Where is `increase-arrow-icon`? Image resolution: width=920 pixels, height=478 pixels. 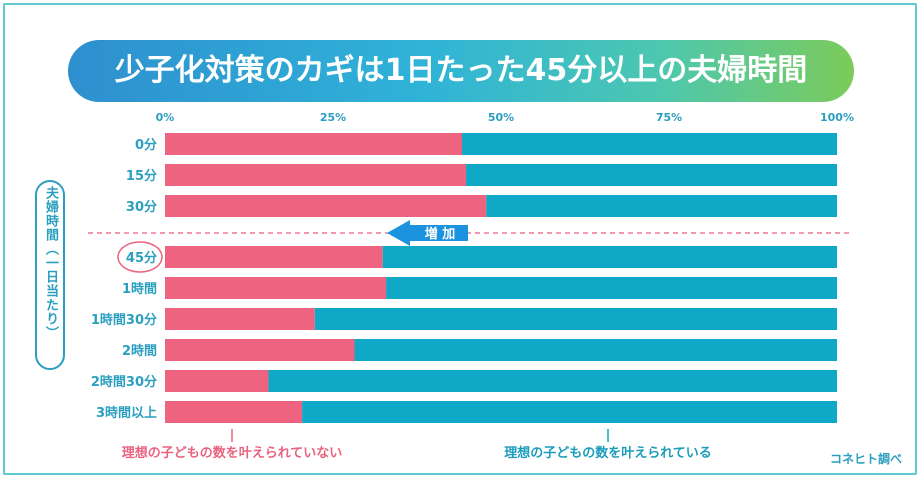 increase-arrow-icon is located at coordinates (427, 233).